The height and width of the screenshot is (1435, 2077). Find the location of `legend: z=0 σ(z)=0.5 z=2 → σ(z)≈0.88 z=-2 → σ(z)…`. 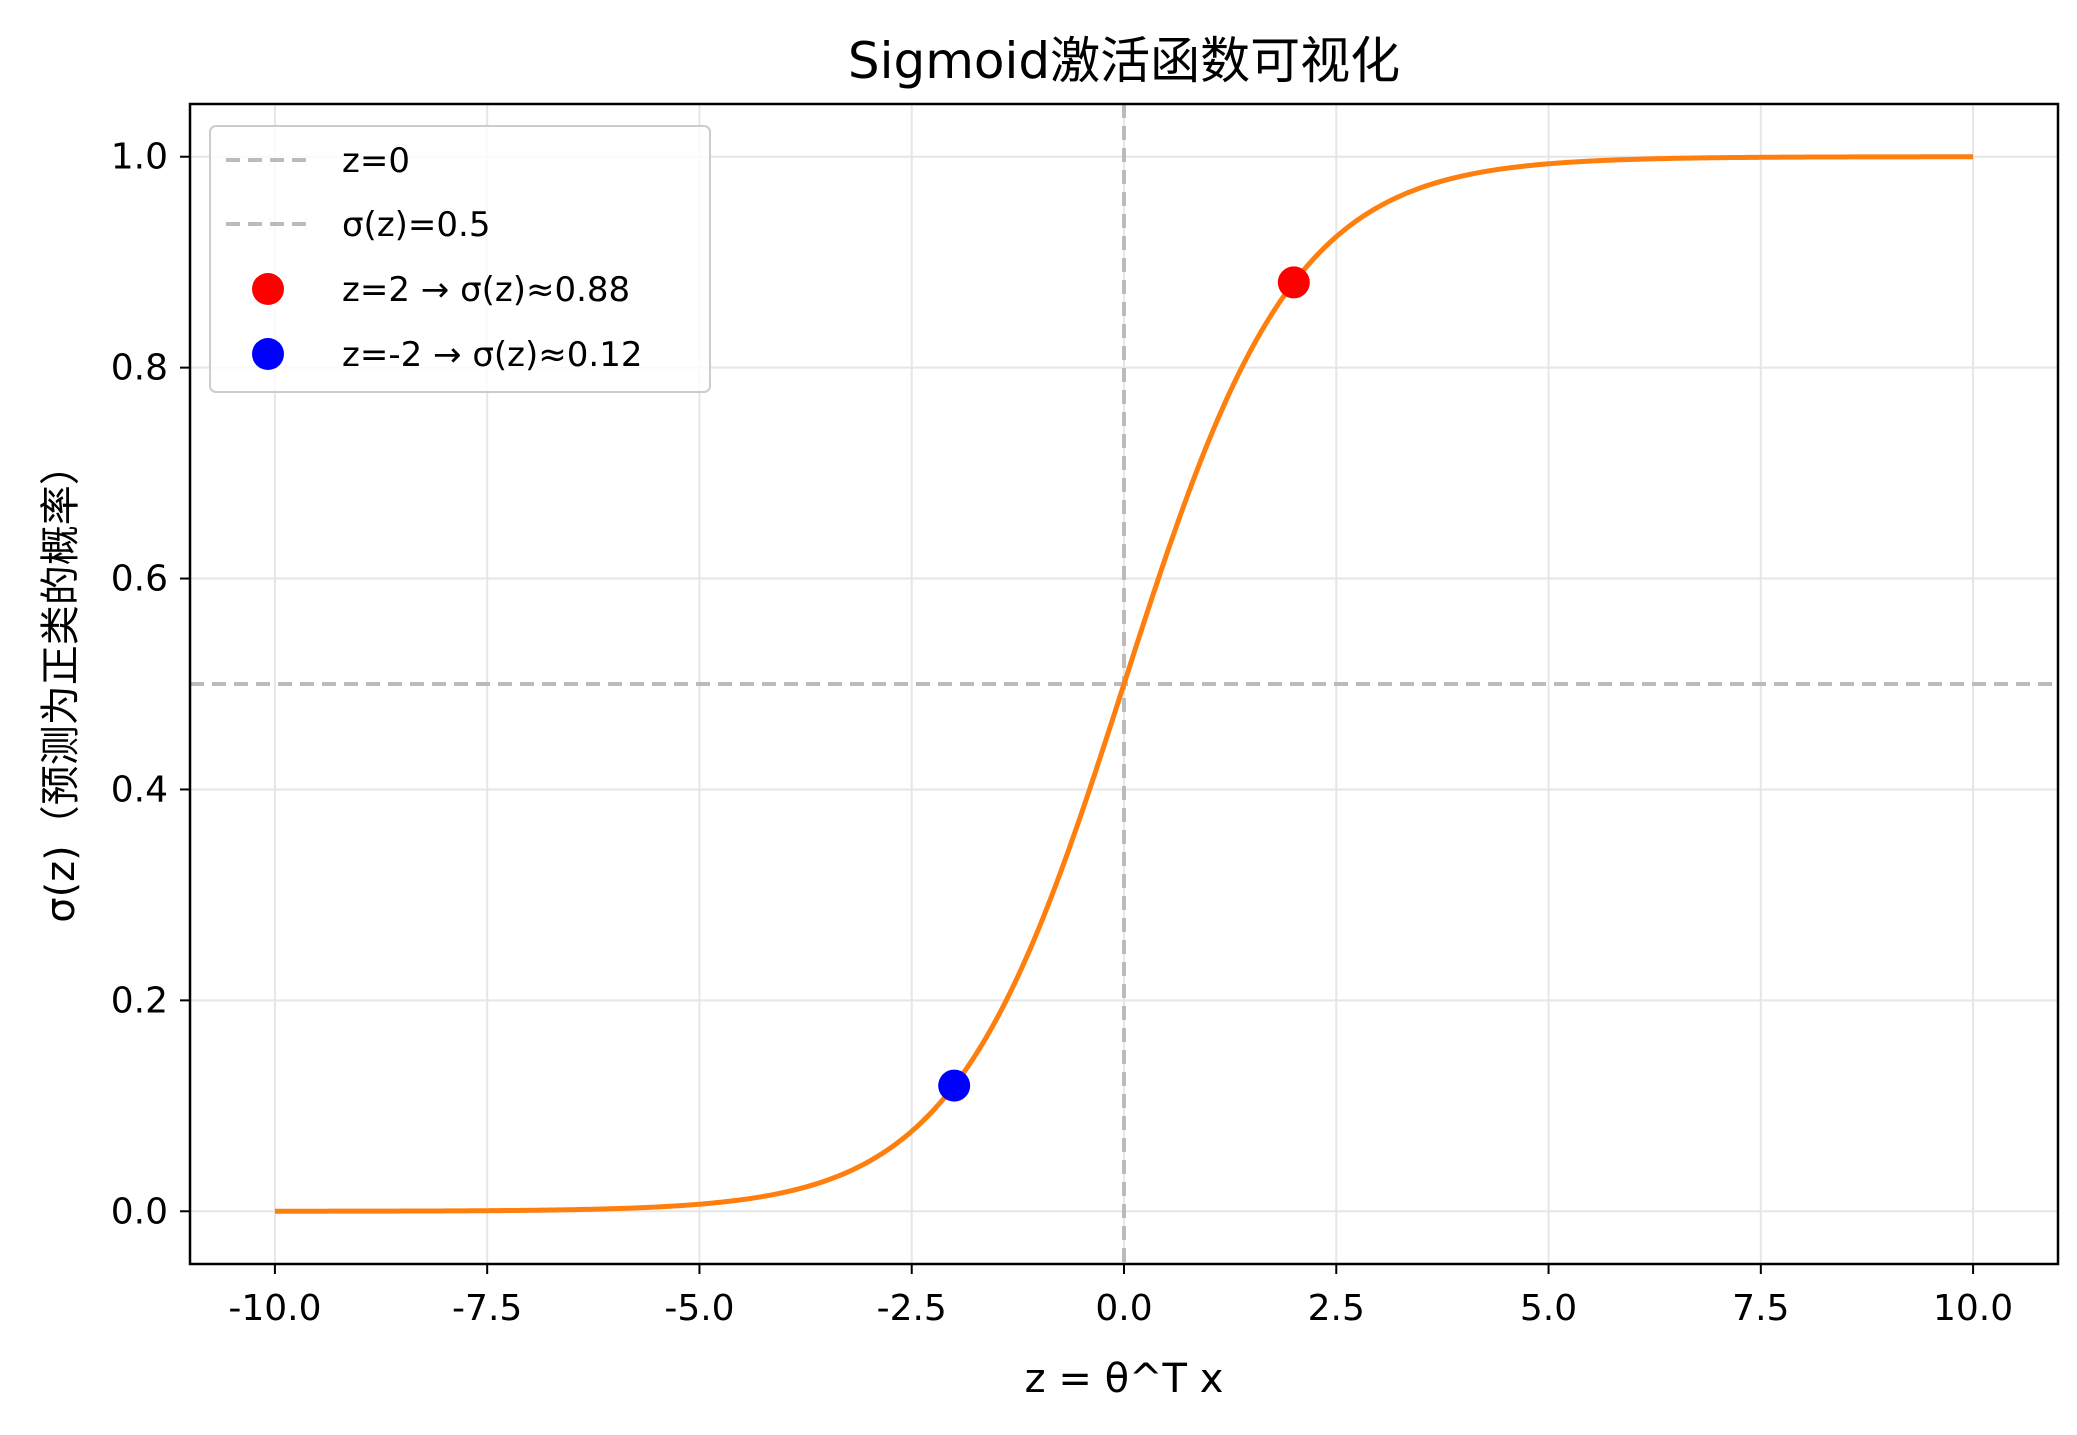

legend: z=0 σ(z)=0.5 z=2 → σ(z)≈0.88 z=-2 → σ(z)… is located at coordinates (460, 259).